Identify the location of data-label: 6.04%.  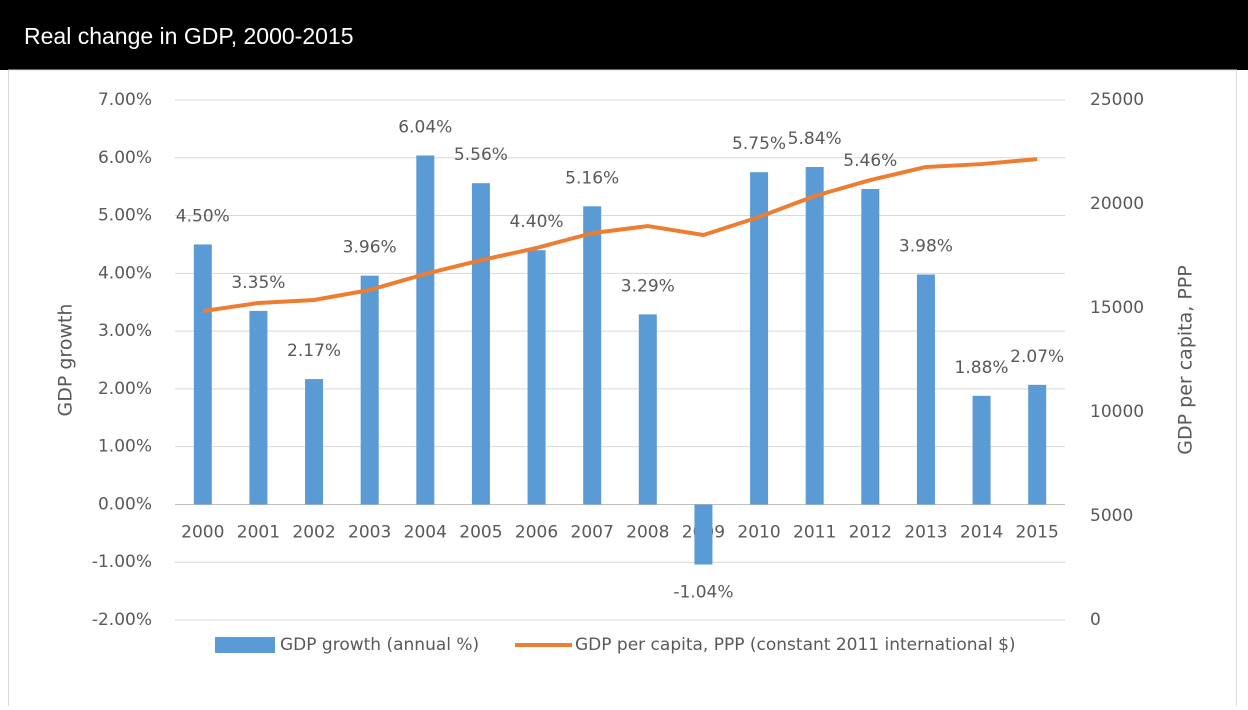
(425, 127).